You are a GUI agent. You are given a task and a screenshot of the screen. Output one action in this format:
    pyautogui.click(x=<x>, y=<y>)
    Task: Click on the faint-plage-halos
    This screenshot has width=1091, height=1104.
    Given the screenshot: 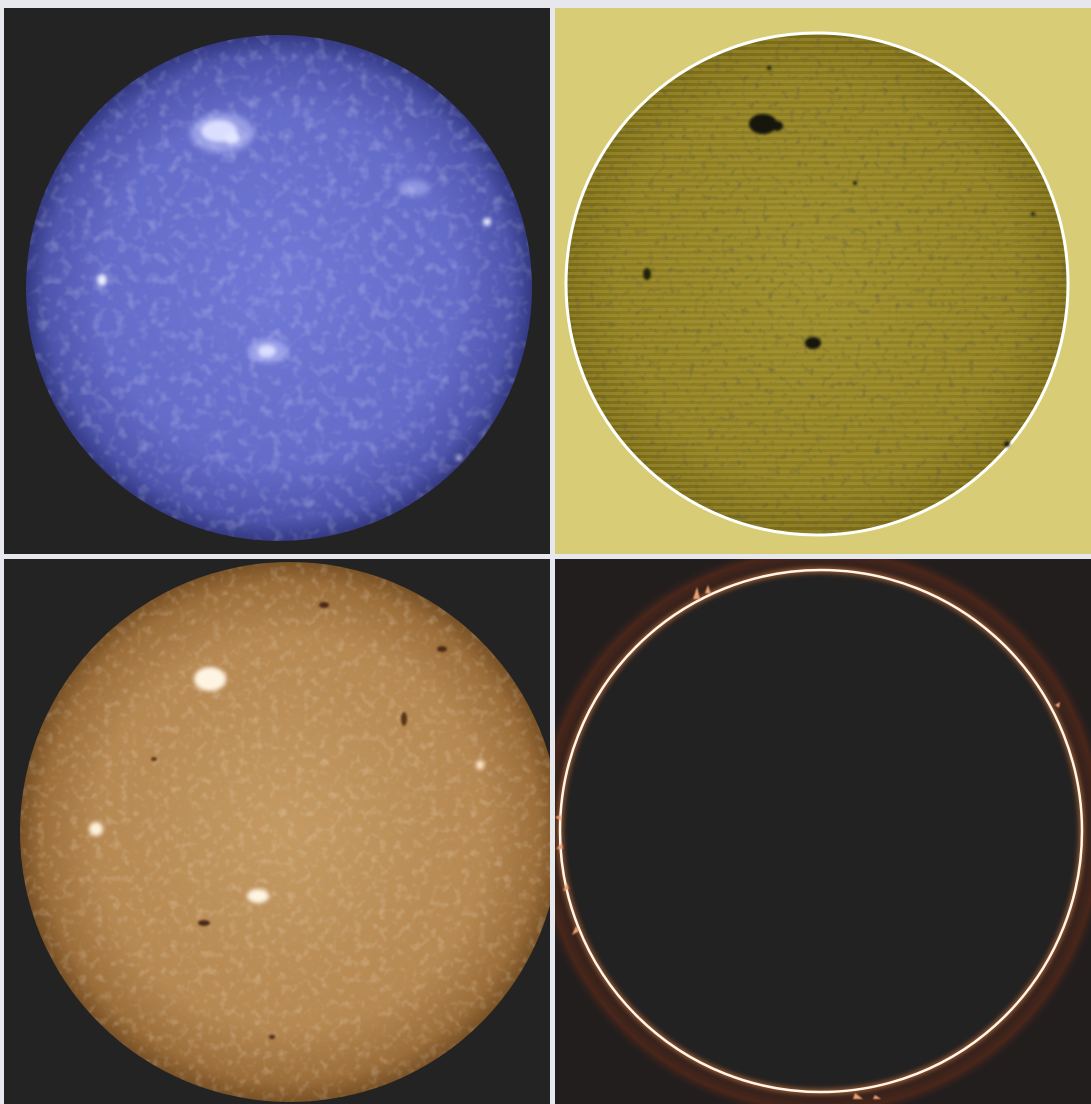 What is the action you would take?
    pyautogui.click(x=310, y=238)
    